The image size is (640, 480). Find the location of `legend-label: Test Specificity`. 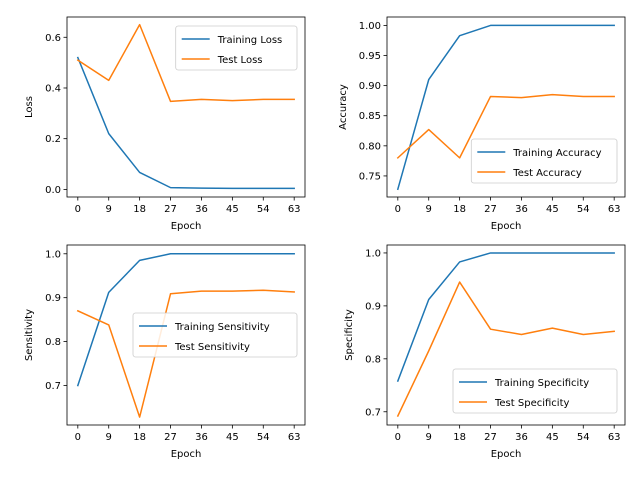

legend-label: Test Specificity is located at coordinates (531, 403).